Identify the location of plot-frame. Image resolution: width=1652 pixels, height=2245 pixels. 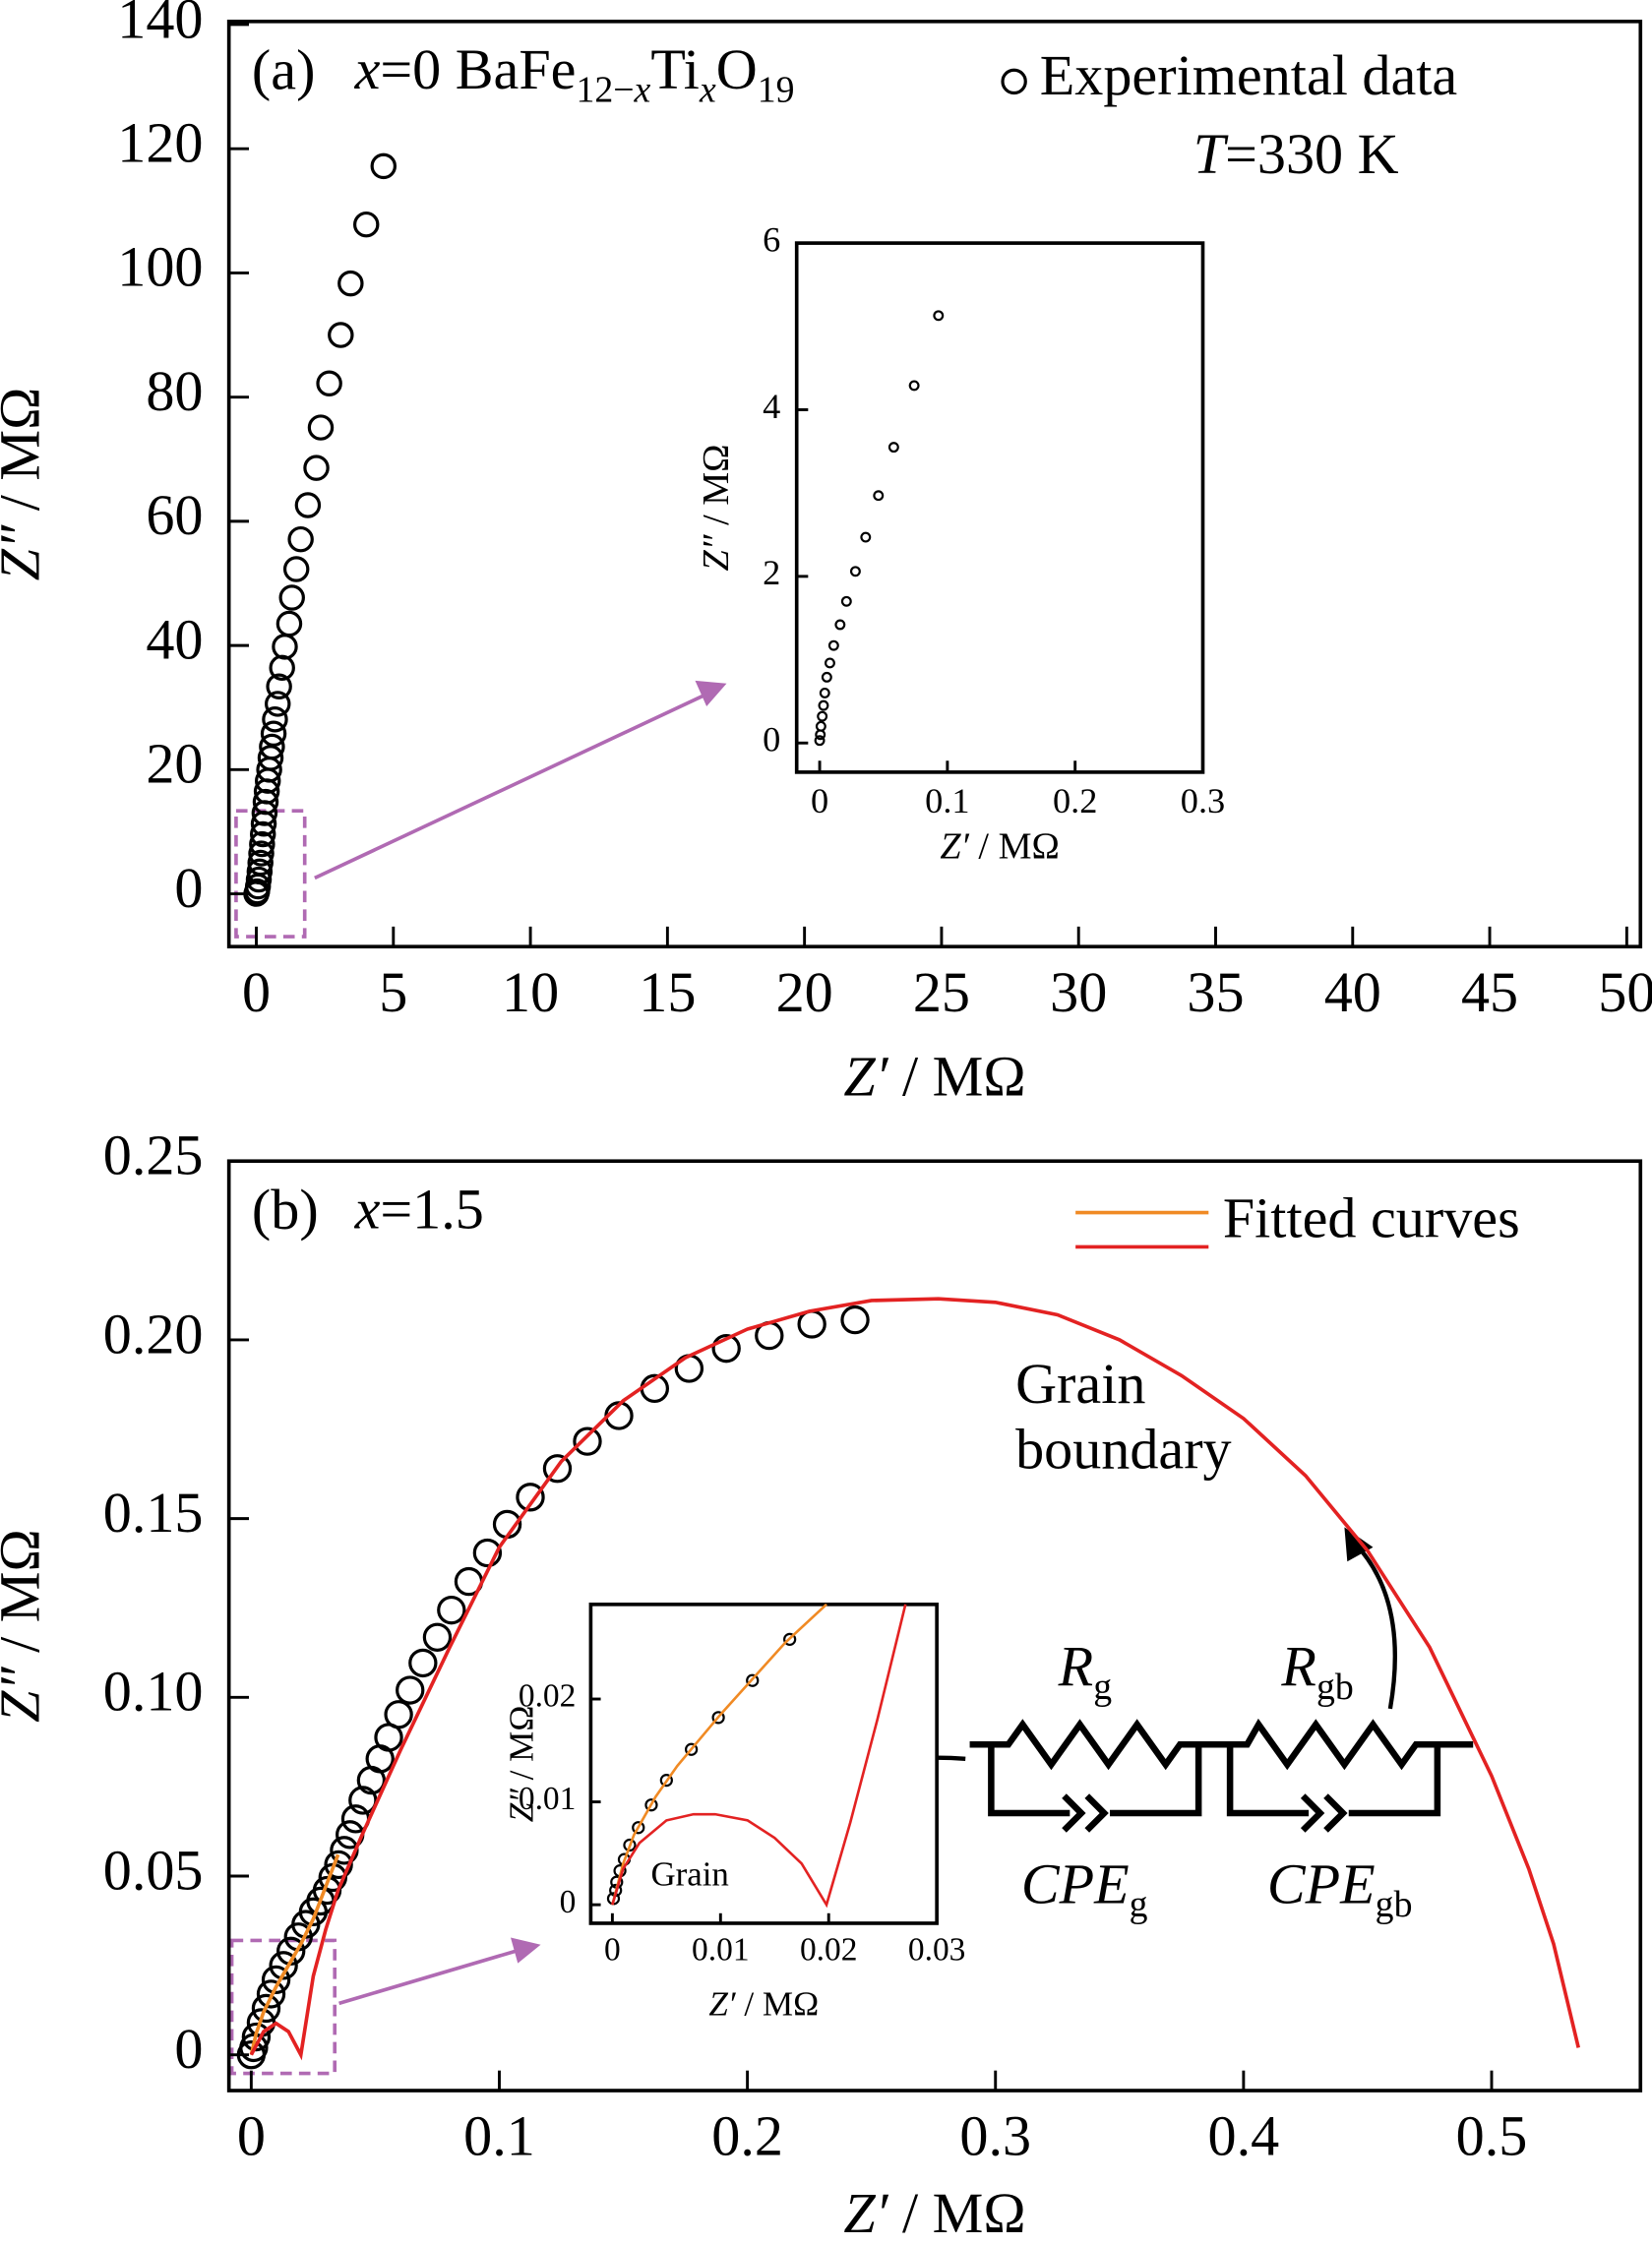
(999, 508).